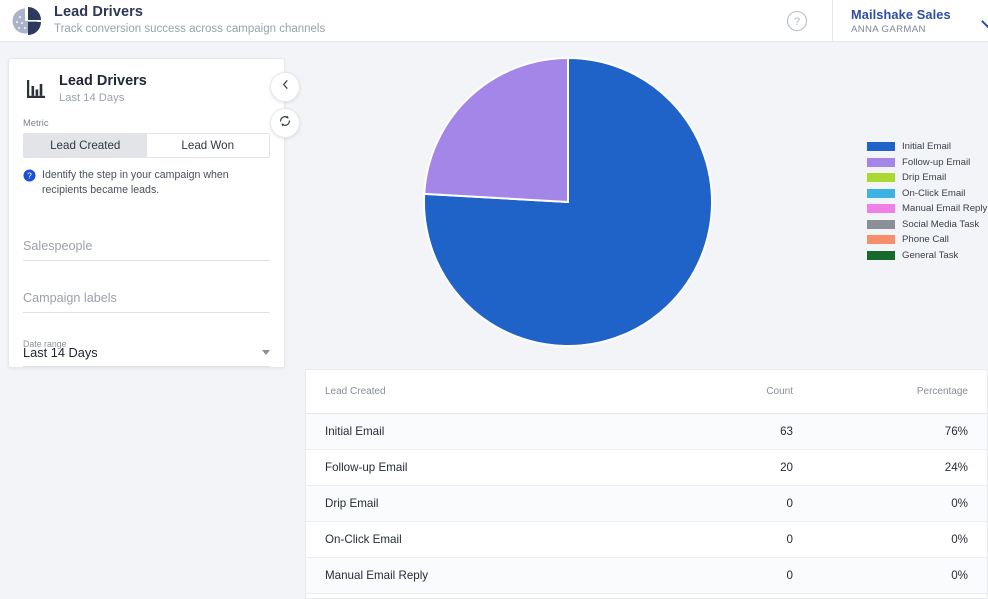 The image size is (988, 599). Describe the element at coordinates (936, 162) in the screenshot. I see `legend-label: Follow-up Email` at that location.